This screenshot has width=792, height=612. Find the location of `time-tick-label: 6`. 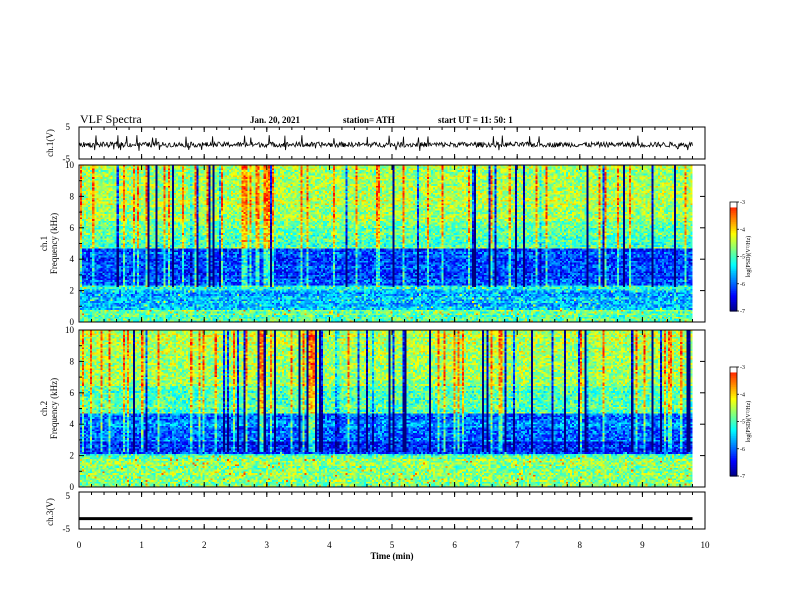

time-tick-label: 6 is located at coordinates (454, 545).